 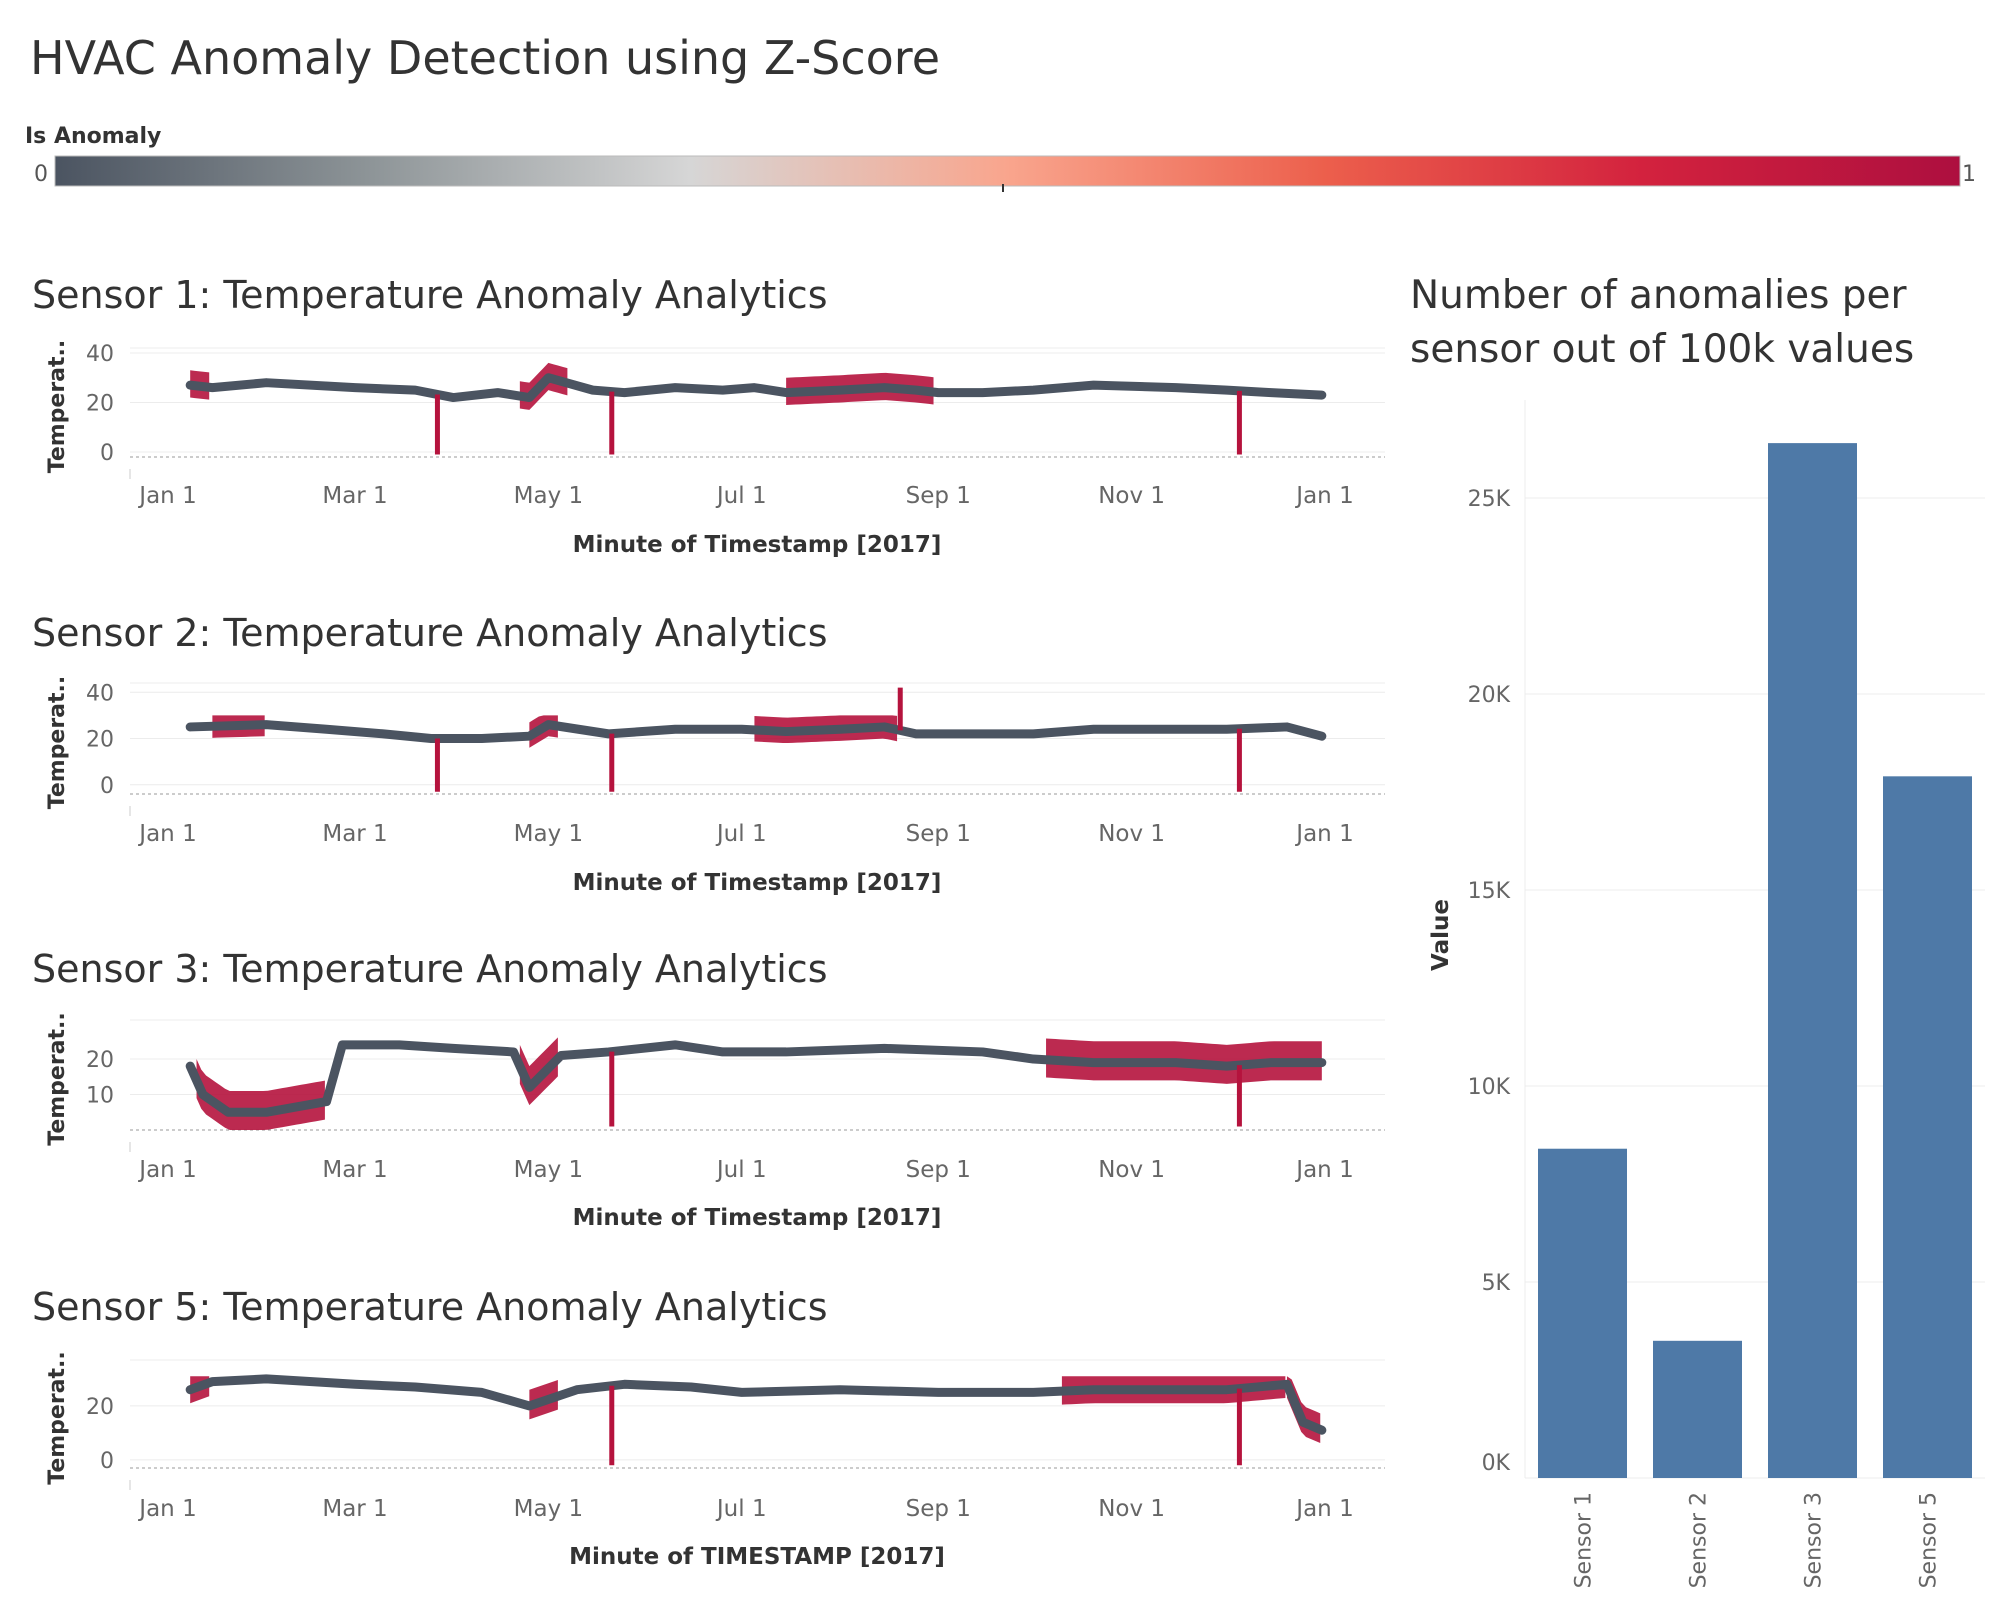 I want to click on bar-y-tick-label: 5K, so click(x=1496, y=1283).